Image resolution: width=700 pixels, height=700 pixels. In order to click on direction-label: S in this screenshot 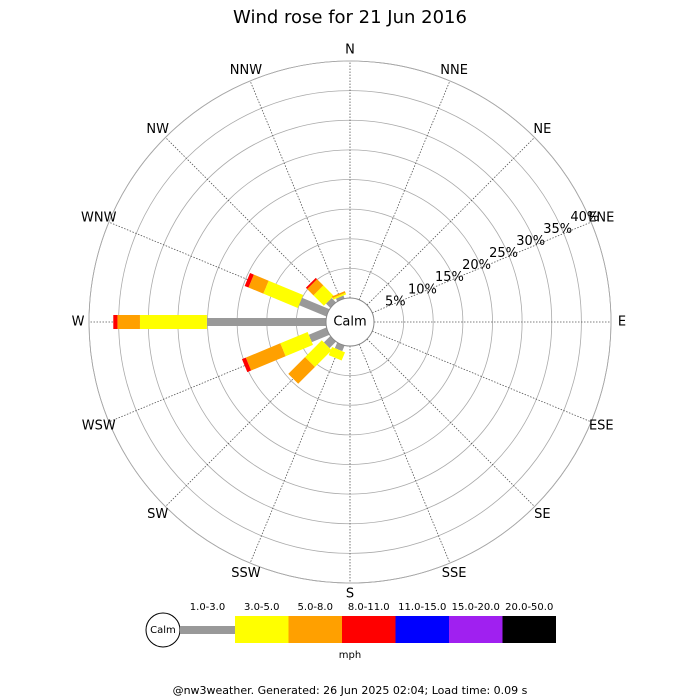, I will do `click(350, 594)`.